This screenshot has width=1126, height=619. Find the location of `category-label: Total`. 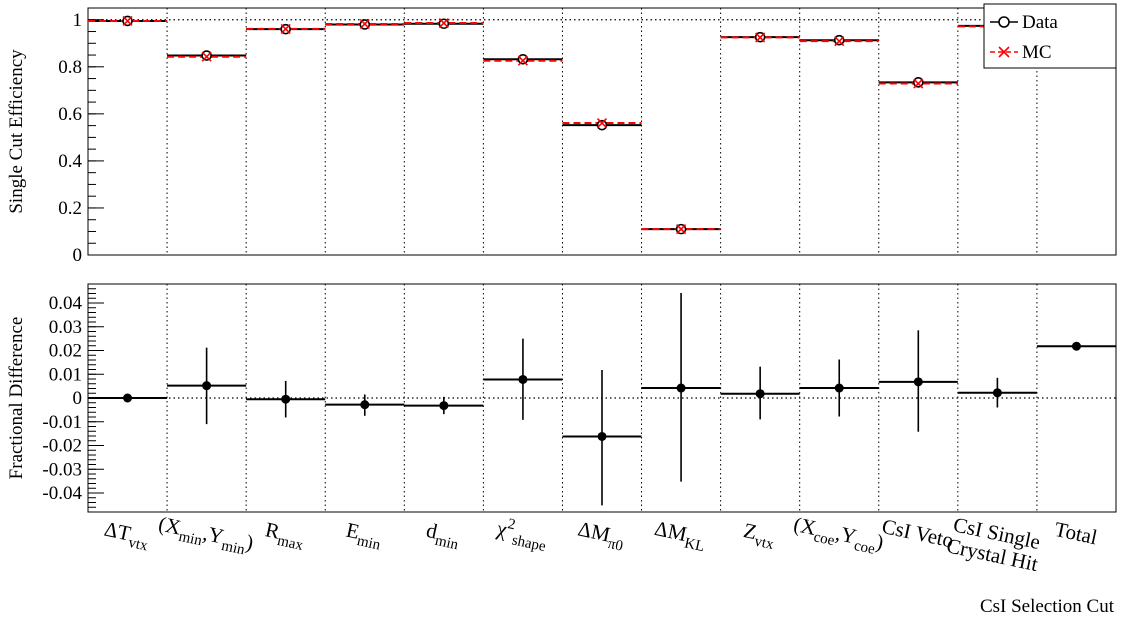

category-label: Total is located at coordinates (1075, 533).